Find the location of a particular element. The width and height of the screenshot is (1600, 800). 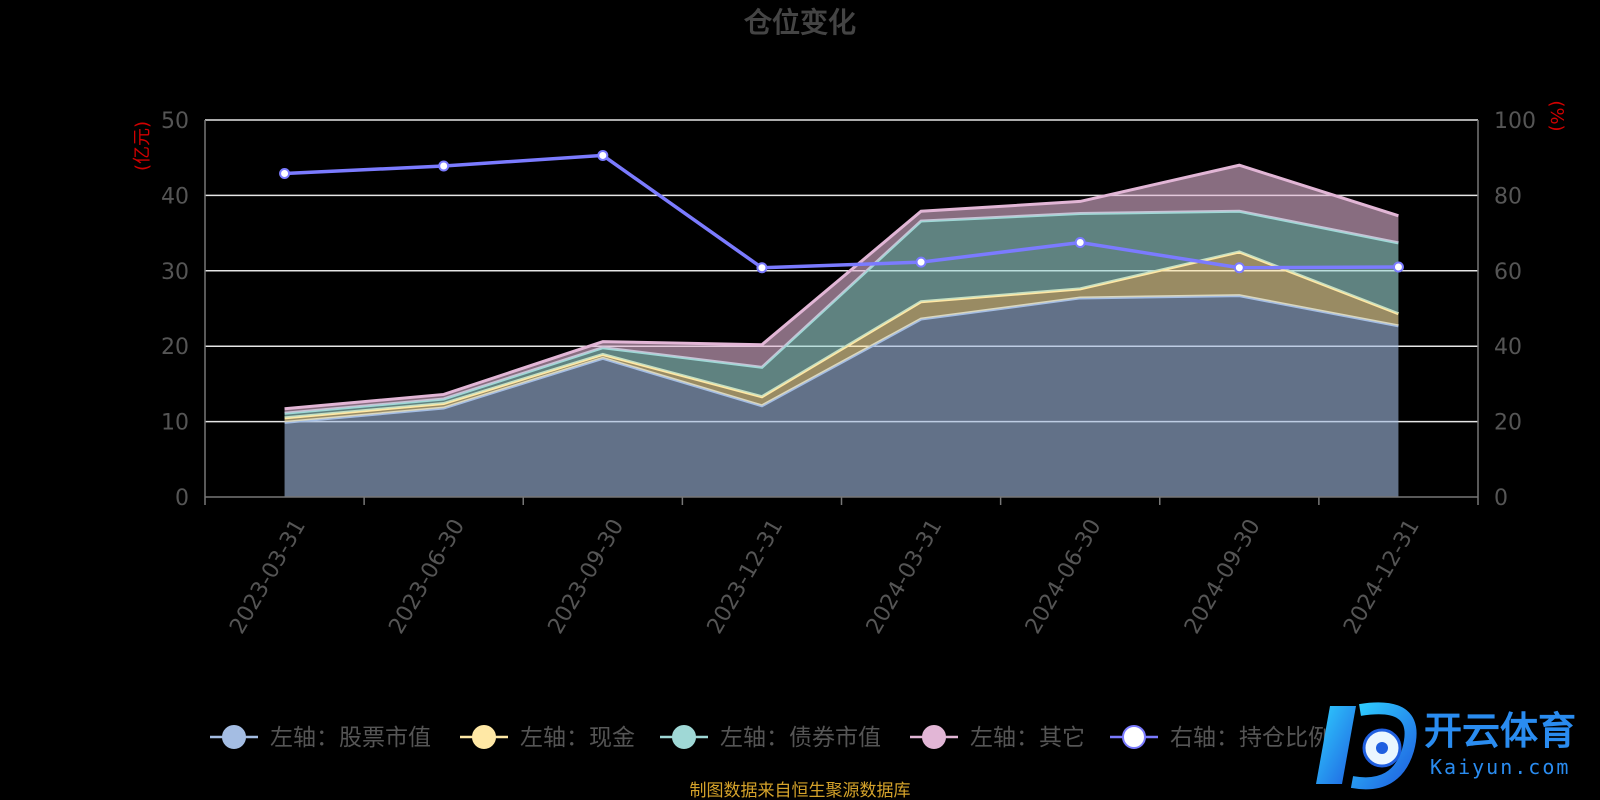

watermark-domain: Kaiyun.com is located at coordinates (1500, 767).